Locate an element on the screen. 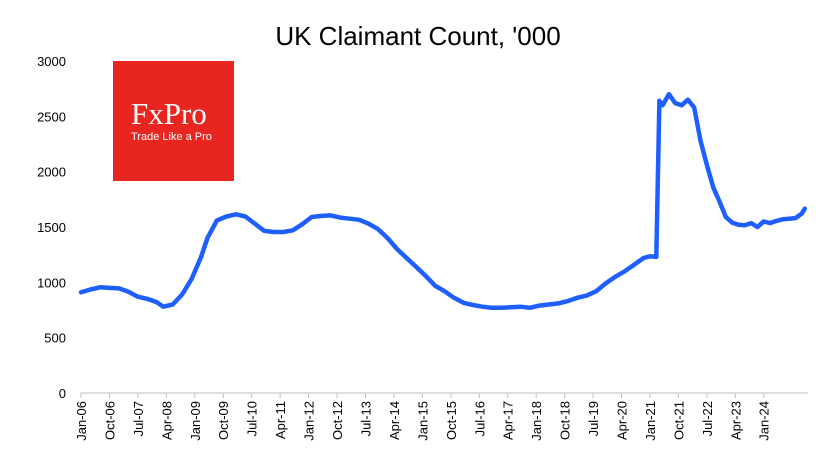 The image size is (835, 470). x-tick-label: Jan-24 is located at coordinates (764, 421).